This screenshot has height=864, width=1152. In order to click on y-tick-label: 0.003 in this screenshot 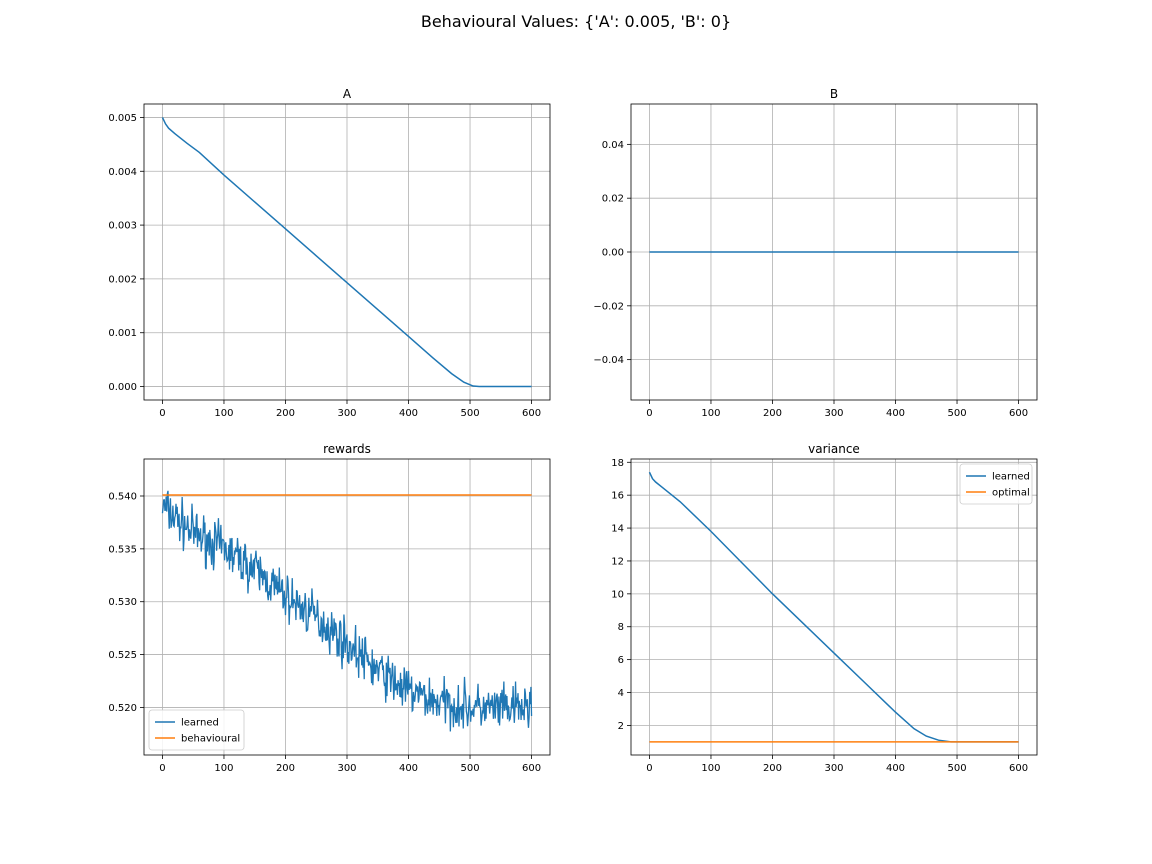, I will do `click(122, 226)`.